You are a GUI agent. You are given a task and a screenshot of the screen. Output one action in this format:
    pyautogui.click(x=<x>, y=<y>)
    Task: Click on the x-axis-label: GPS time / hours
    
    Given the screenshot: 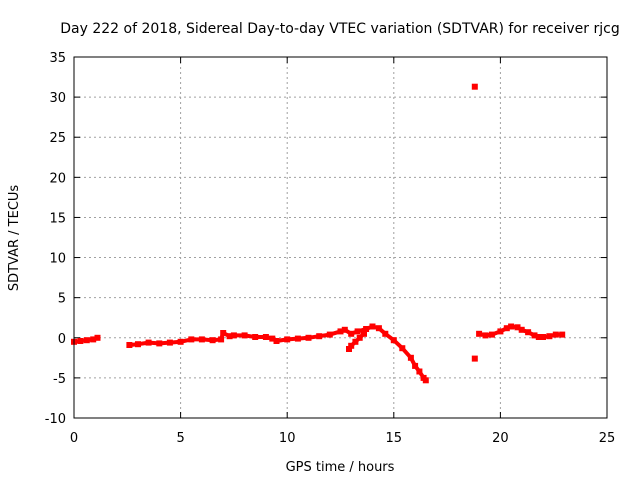 What is the action you would take?
    pyautogui.click(x=340, y=467)
    